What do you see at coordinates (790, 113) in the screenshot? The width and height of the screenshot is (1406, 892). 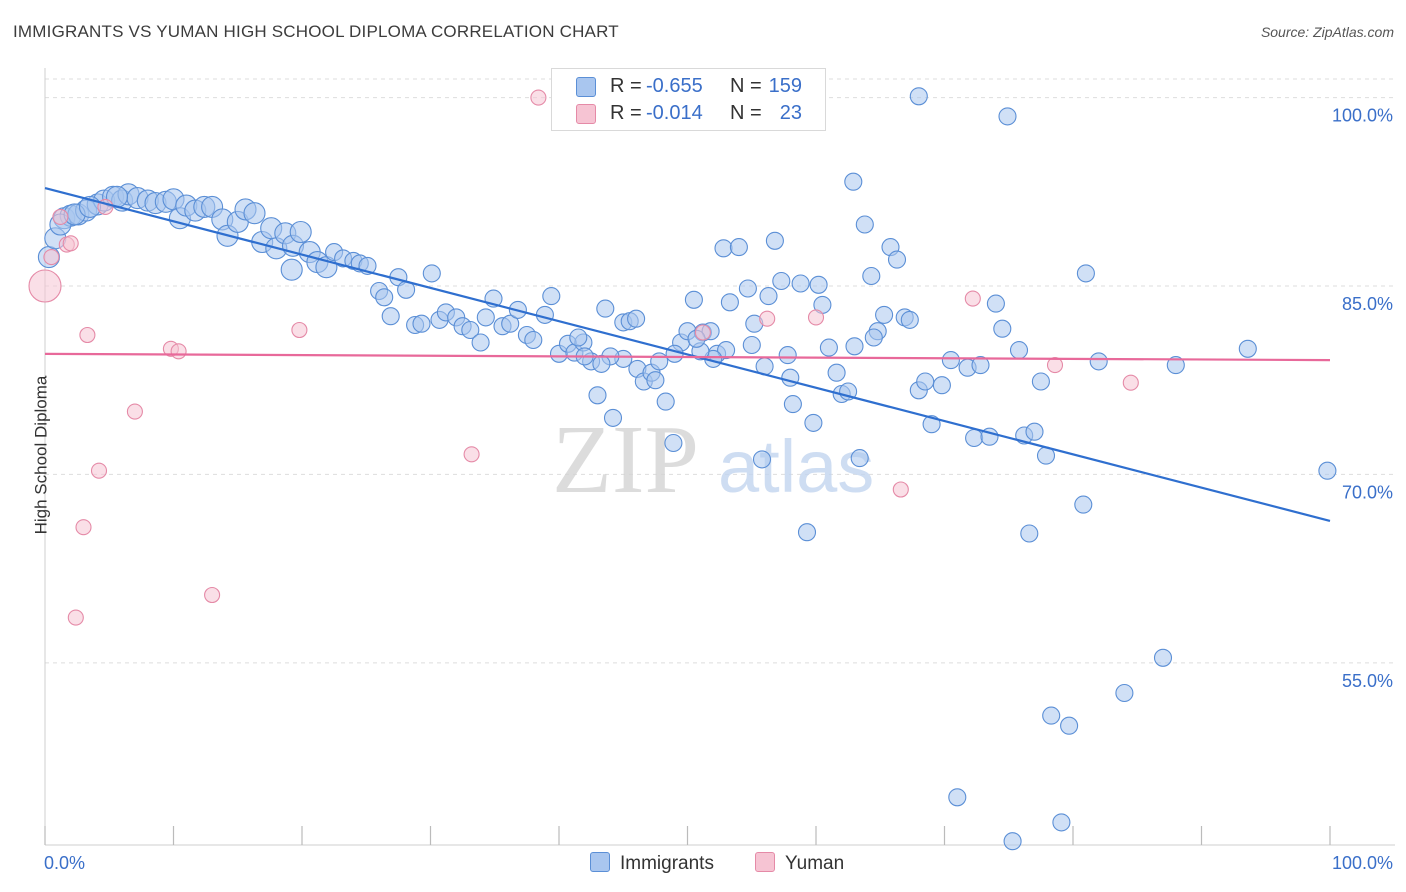 I see `legend-n-value: 23` at bounding box center [790, 113].